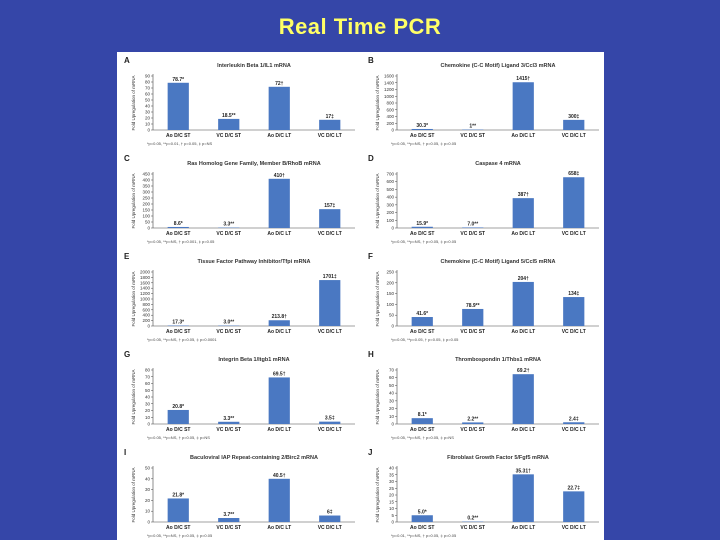 This screenshot has height=540, width=720. What do you see at coordinates (279, 332) in the screenshot?
I see `x-tick-label-e-3: Ao D/C LT` at bounding box center [279, 332].